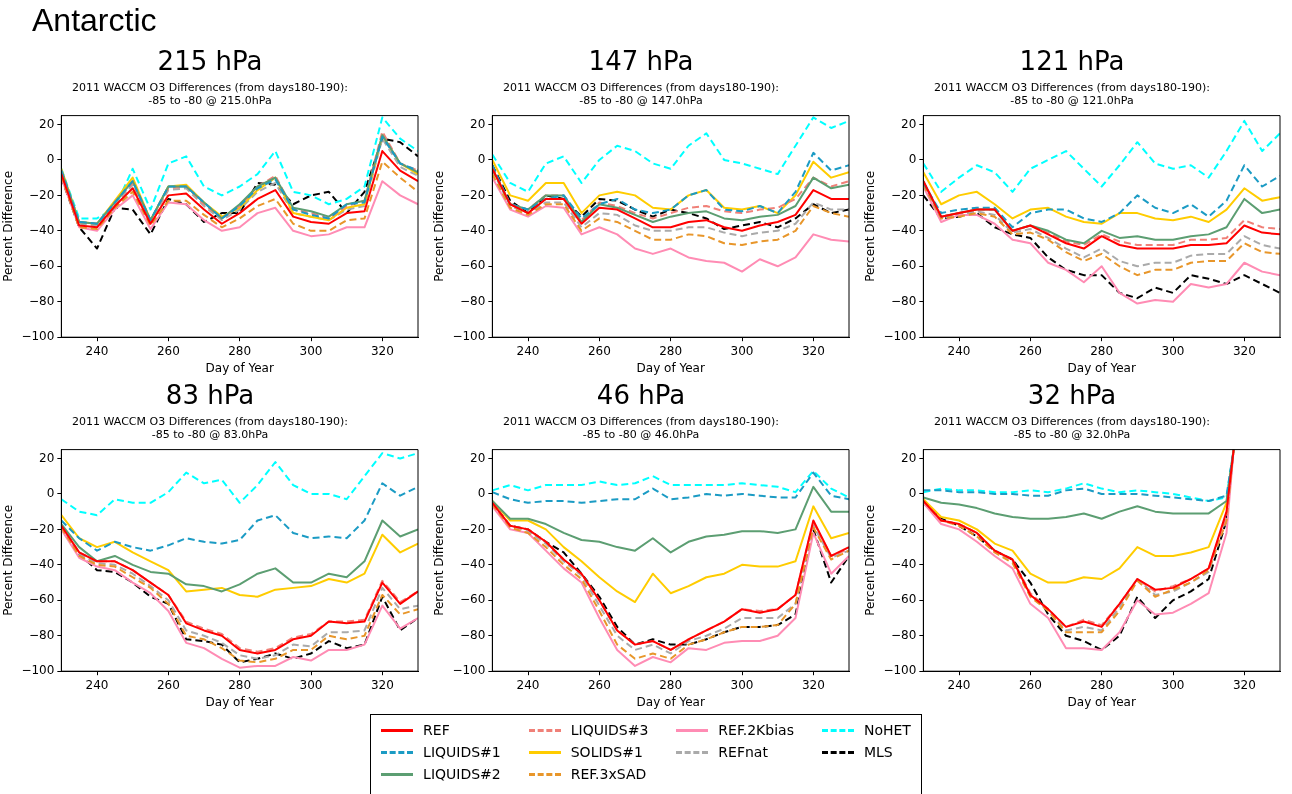 The width and height of the screenshot is (1292, 794). Describe the element at coordinates (878, 752) in the screenshot. I see `legend-label: MLS` at that location.